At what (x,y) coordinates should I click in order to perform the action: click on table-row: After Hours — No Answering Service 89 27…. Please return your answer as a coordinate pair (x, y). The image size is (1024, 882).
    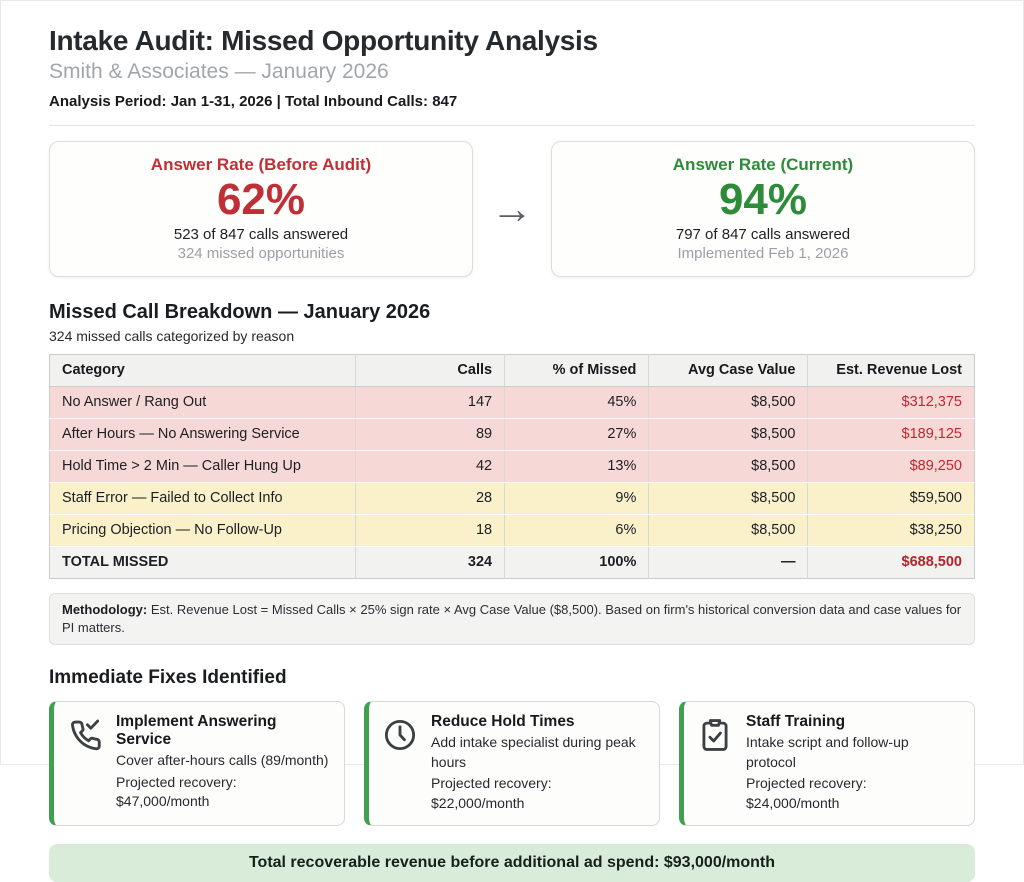
    Looking at the image, I should click on (512, 434).